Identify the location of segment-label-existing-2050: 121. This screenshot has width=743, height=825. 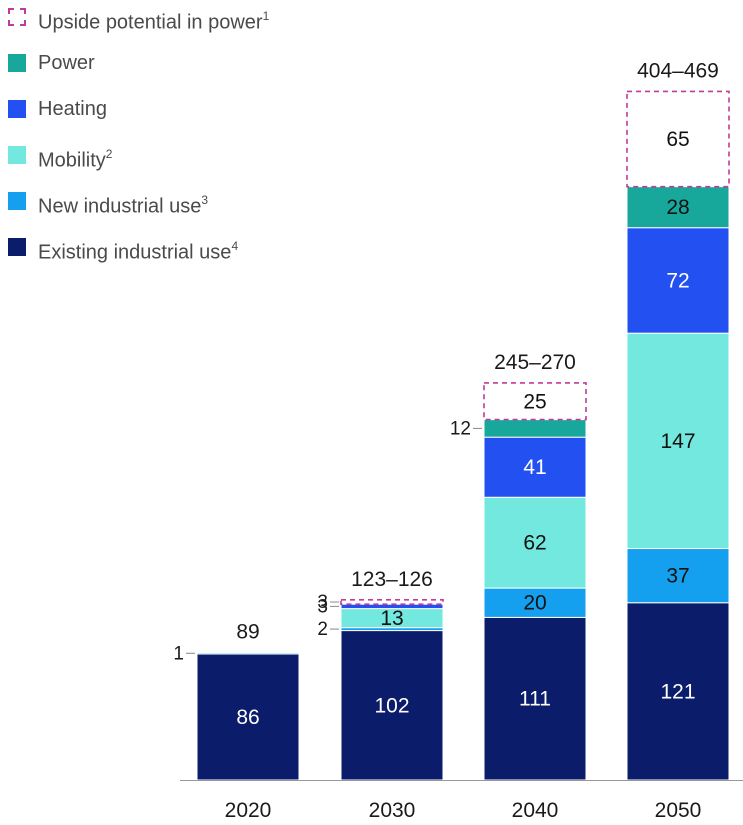
(677, 691).